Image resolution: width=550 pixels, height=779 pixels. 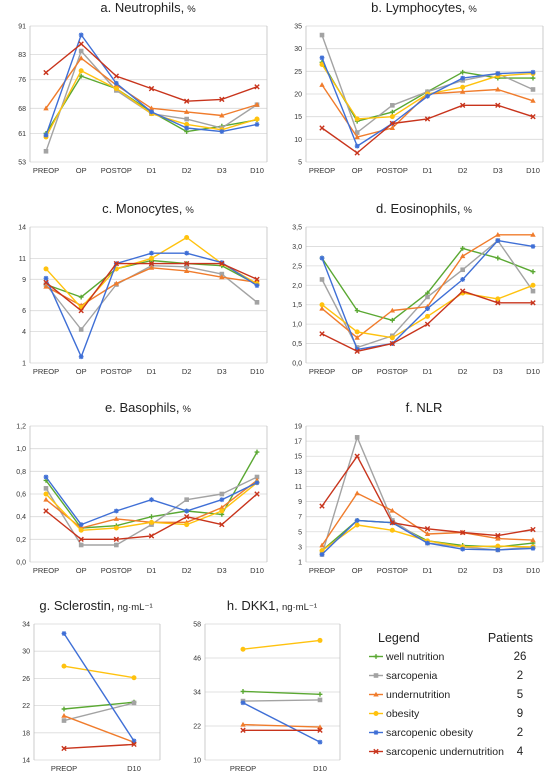 What do you see at coordinates (297, 247) in the screenshot?
I see `y-tick-label: 3,0` at bounding box center [297, 247].